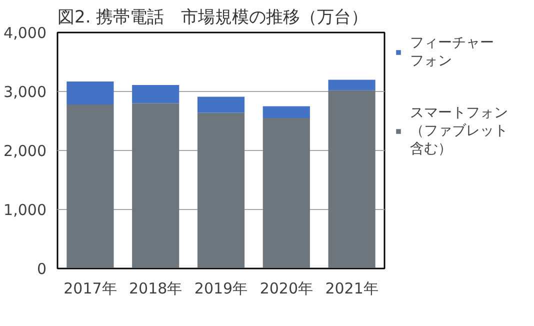  I want to click on y-tick-label: 2,000, so click(25, 151).